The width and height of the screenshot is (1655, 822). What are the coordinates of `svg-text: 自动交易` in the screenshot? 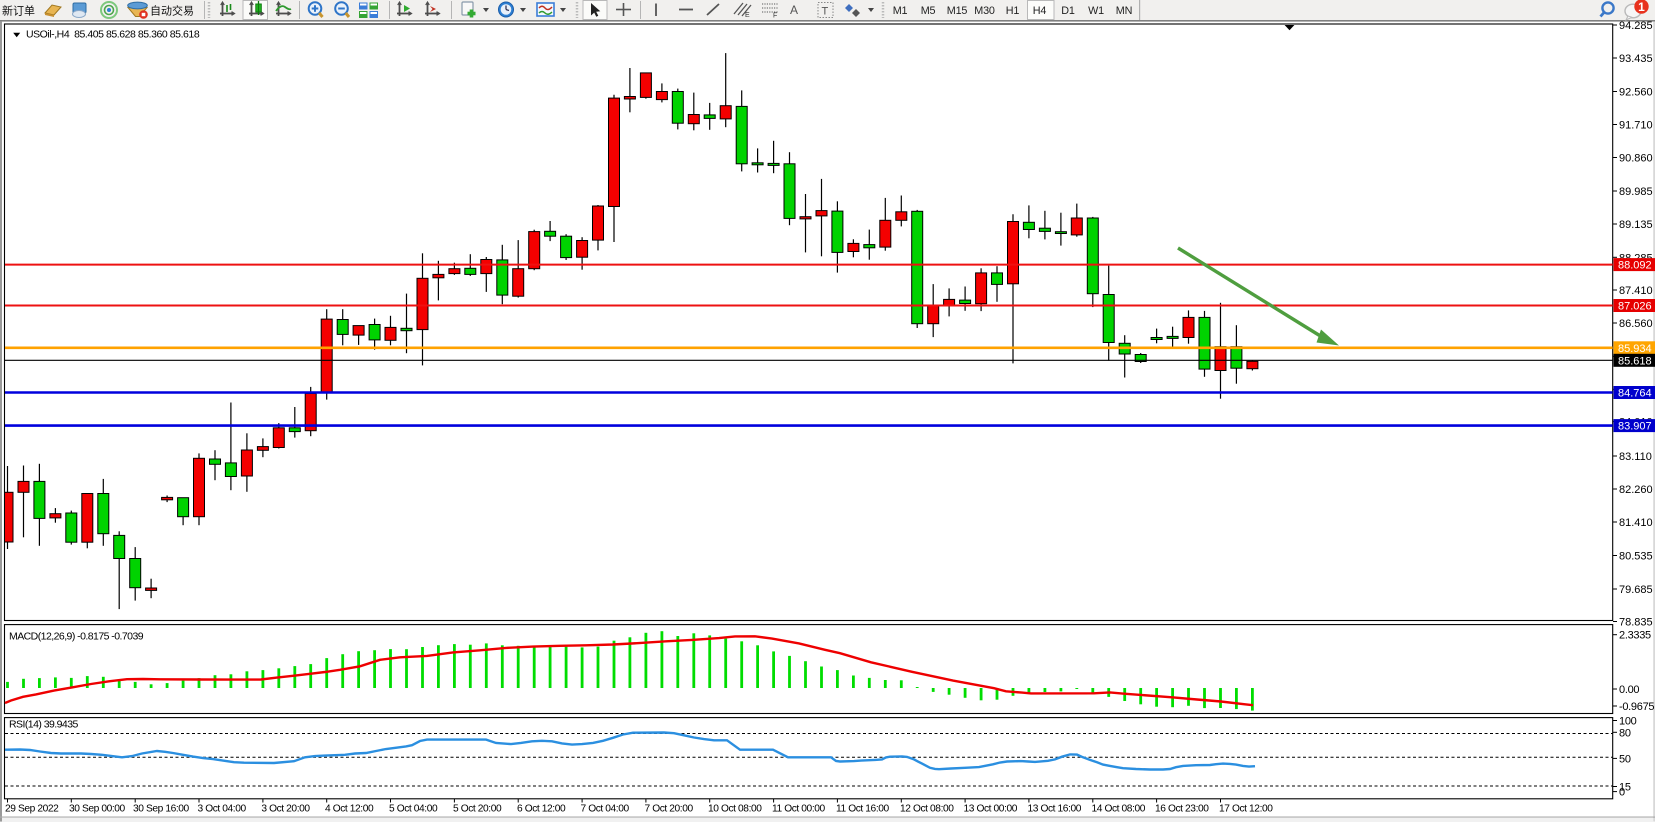 It's located at (172, 11).